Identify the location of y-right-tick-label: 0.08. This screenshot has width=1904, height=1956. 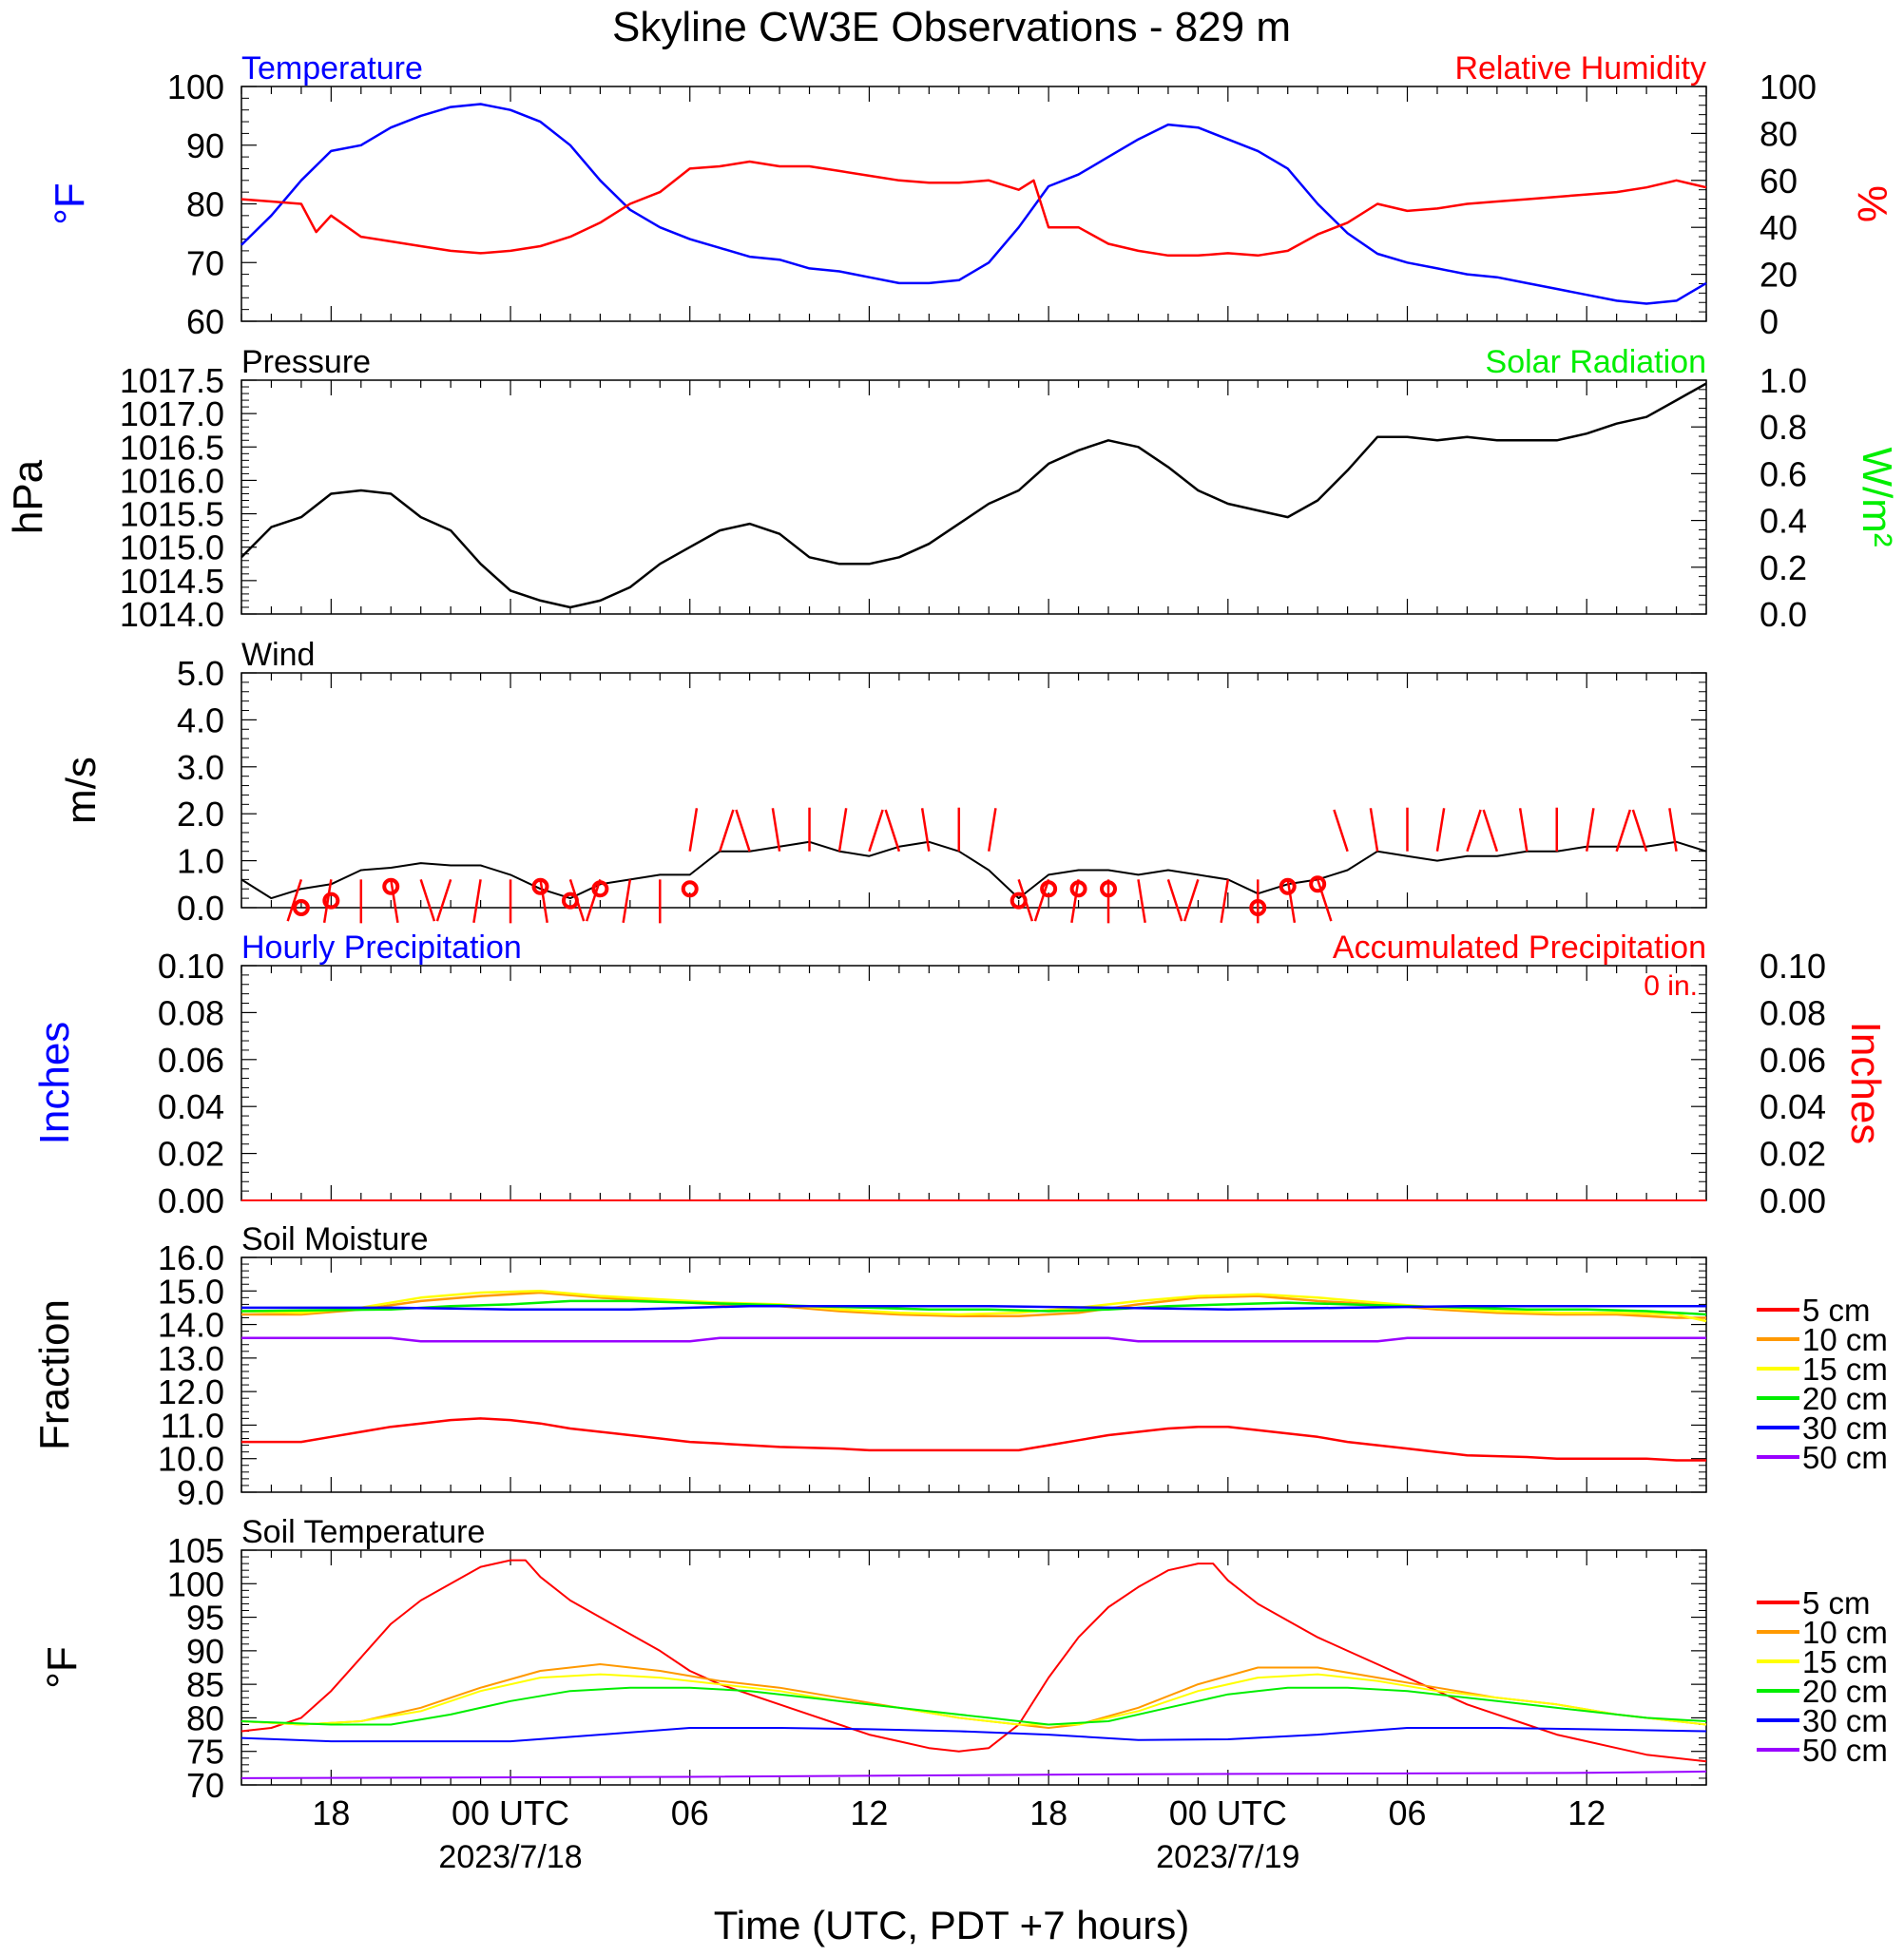
(1793, 1012).